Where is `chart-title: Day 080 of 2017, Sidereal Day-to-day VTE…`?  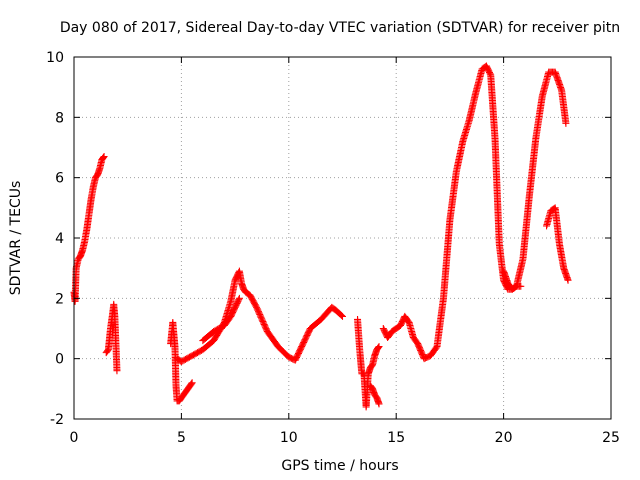
chart-title: Day 080 of 2017, Sidereal Day-to-day VTE… is located at coordinates (340, 28).